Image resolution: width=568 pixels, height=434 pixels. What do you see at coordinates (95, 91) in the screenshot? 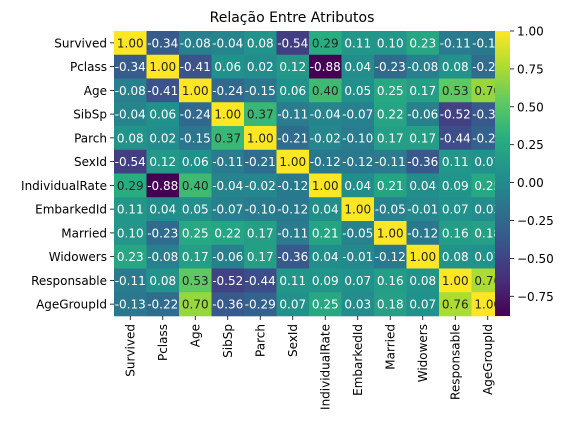
I see `y-tick-label: Age` at bounding box center [95, 91].